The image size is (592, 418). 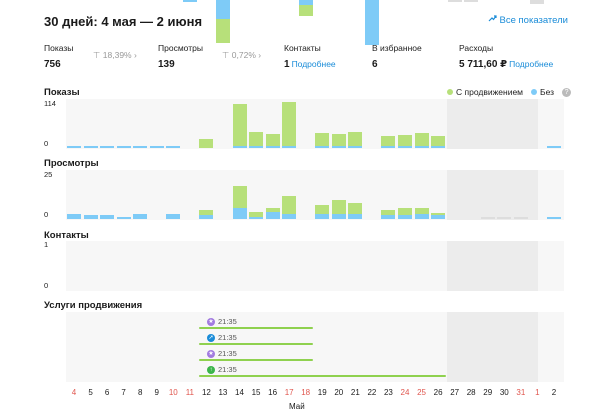 What do you see at coordinates (211, 353) in the screenshot?
I see `vip-icon: ★` at bounding box center [211, 353].